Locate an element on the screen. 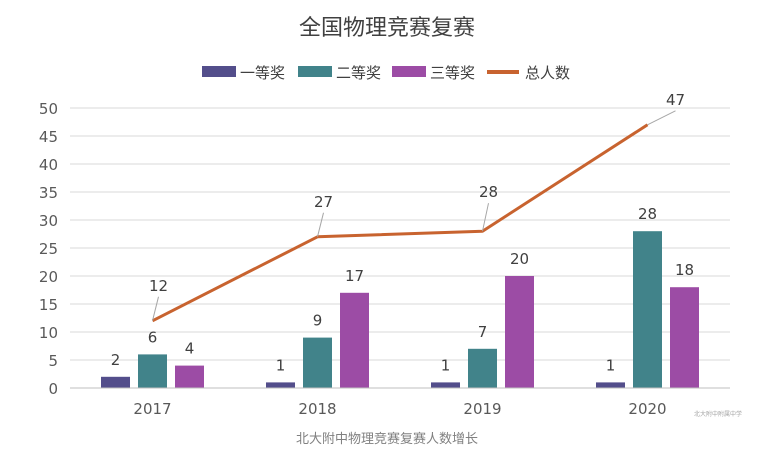 The image size is (774, 465). bar-value-label: 6 is located at coordinates (153, 337).